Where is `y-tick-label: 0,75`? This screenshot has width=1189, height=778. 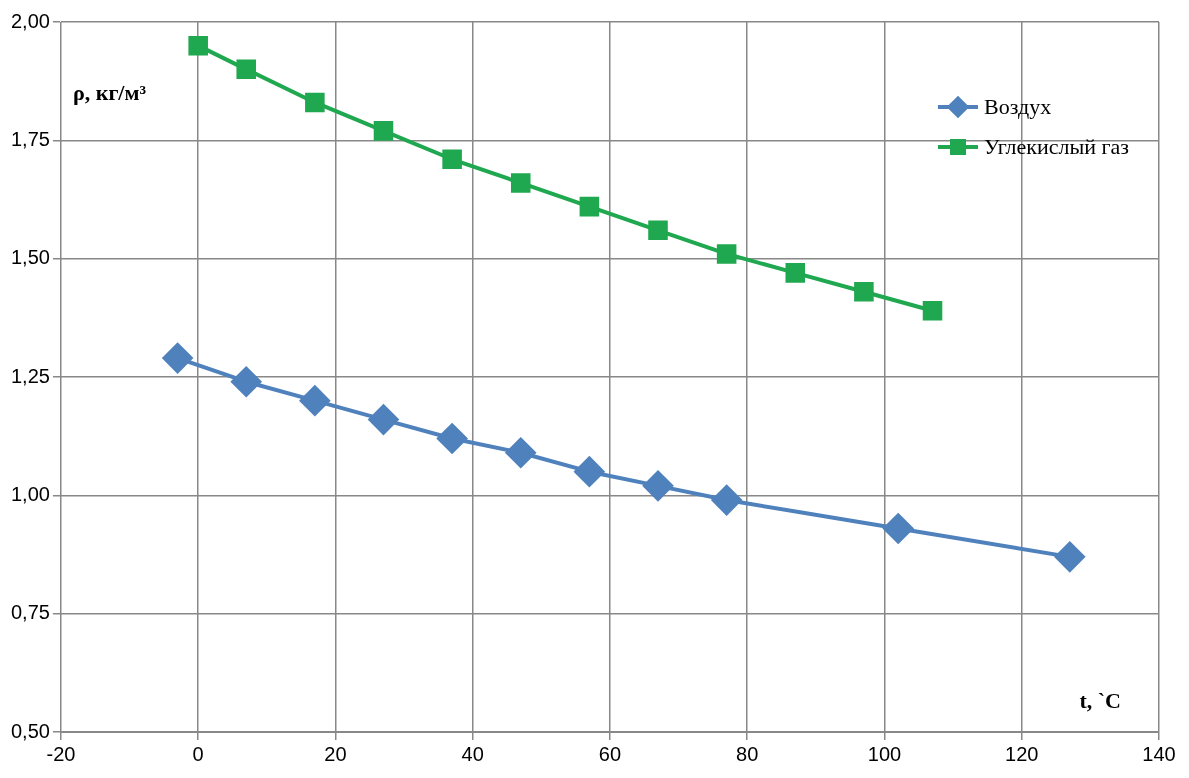 y-tick-label: 0,75 is located at coordinates (30, 612).